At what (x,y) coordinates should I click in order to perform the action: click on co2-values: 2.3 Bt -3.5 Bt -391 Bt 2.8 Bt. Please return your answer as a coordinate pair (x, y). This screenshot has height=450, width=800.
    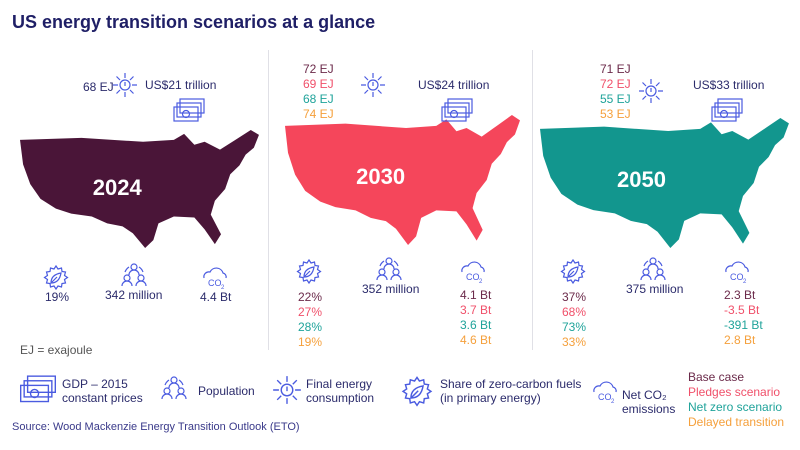
    Looking at the image, I should click on (743, 318).